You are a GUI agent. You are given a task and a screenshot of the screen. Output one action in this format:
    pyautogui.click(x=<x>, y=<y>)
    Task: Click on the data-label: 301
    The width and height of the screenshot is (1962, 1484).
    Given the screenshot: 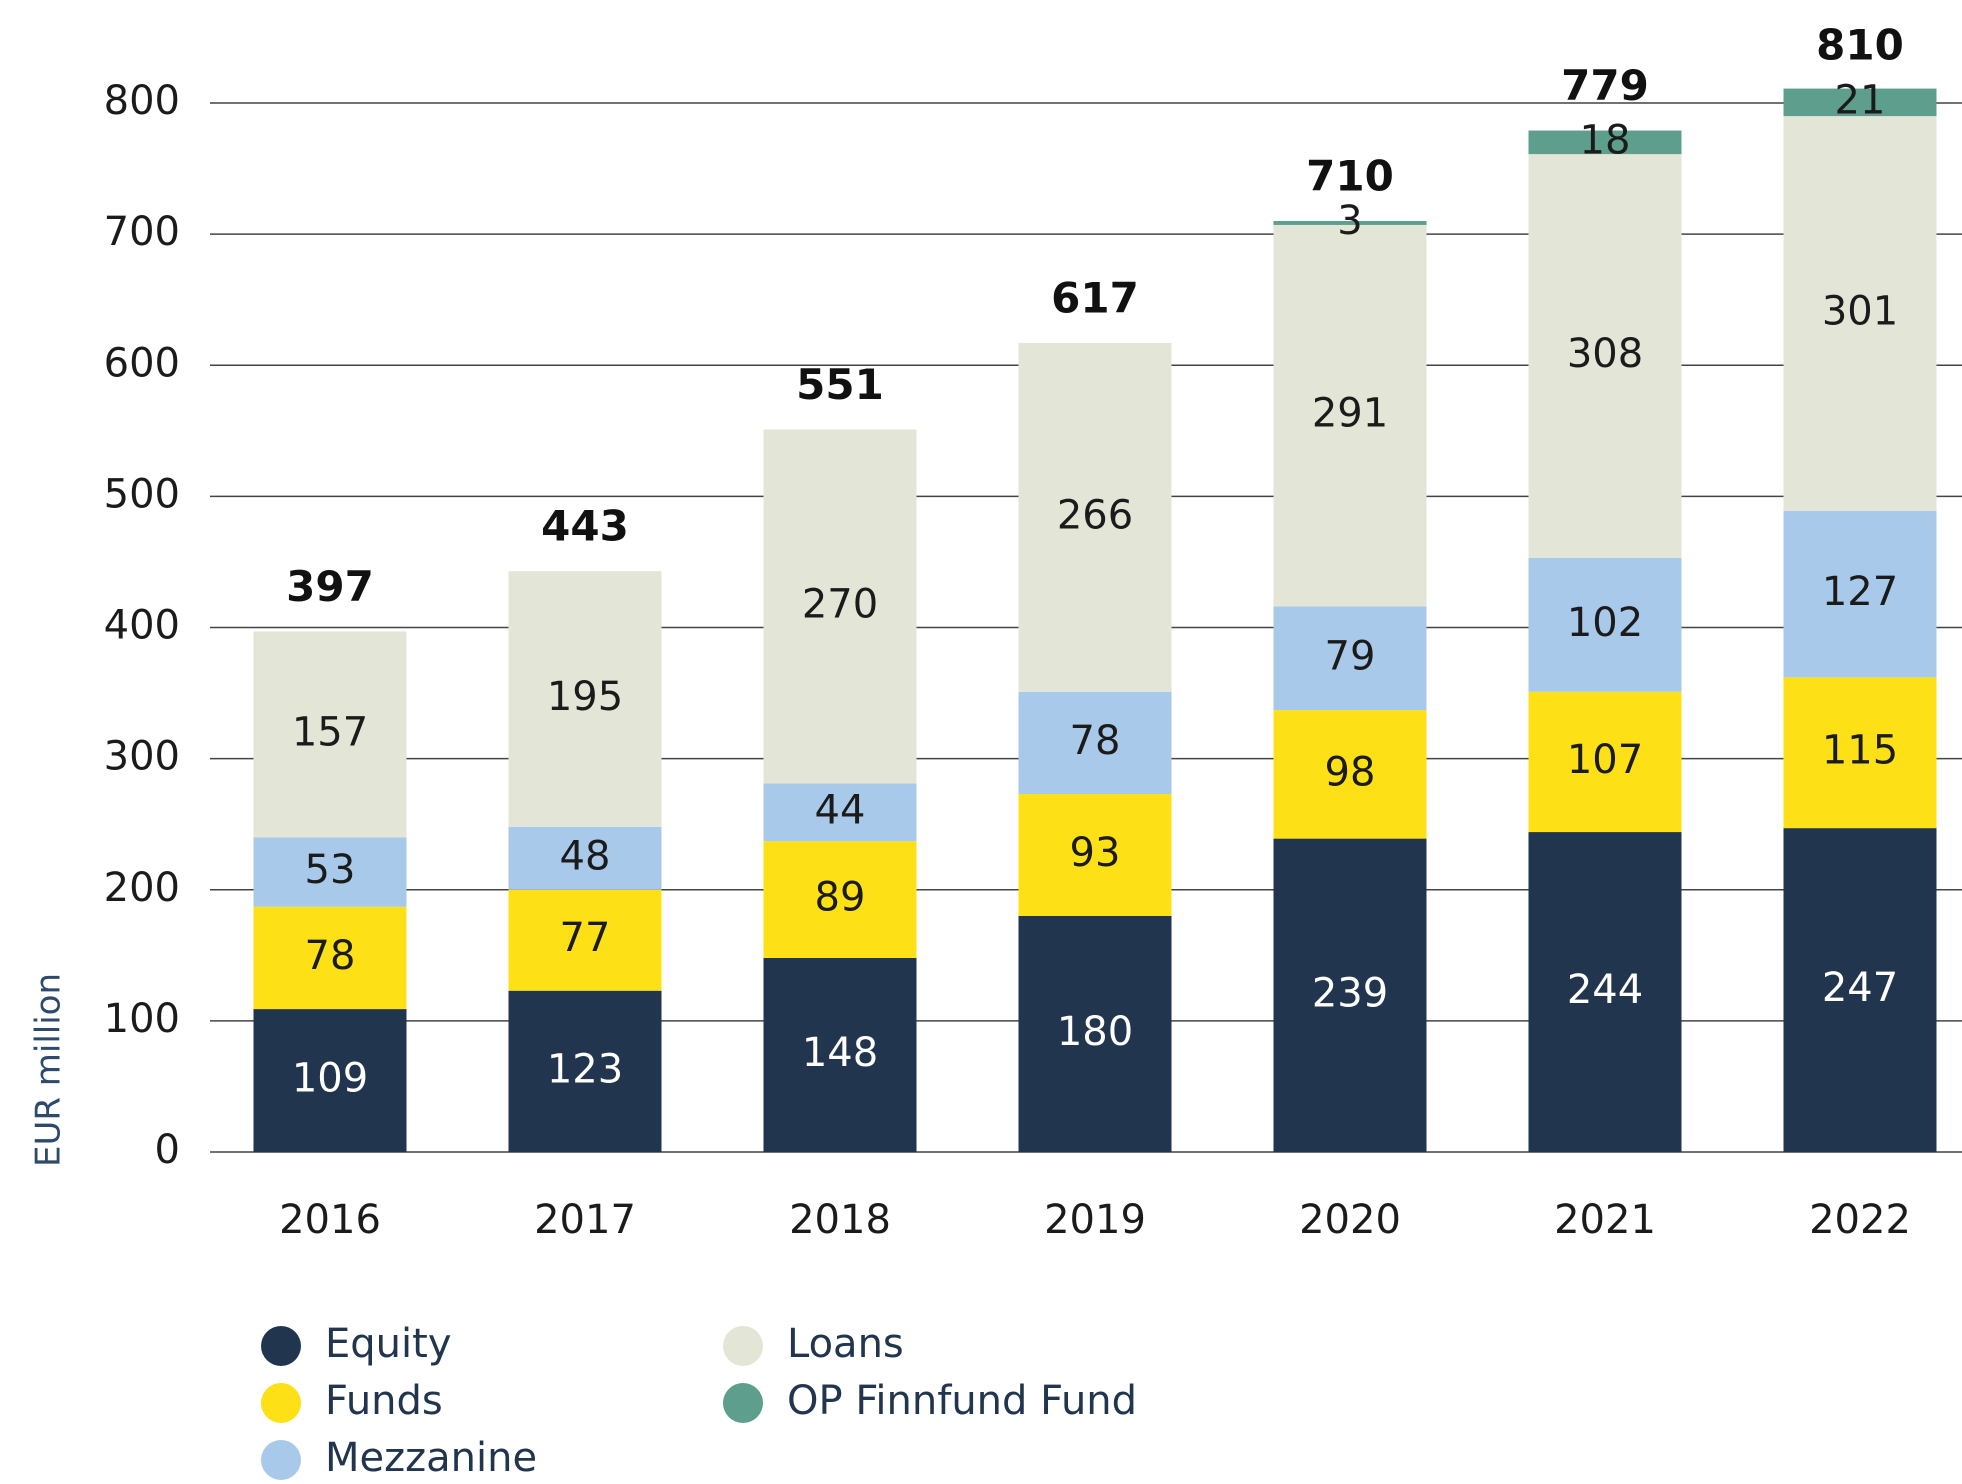 What is the action you would take?
    pyautogui.click(x=1860, y=311)
    